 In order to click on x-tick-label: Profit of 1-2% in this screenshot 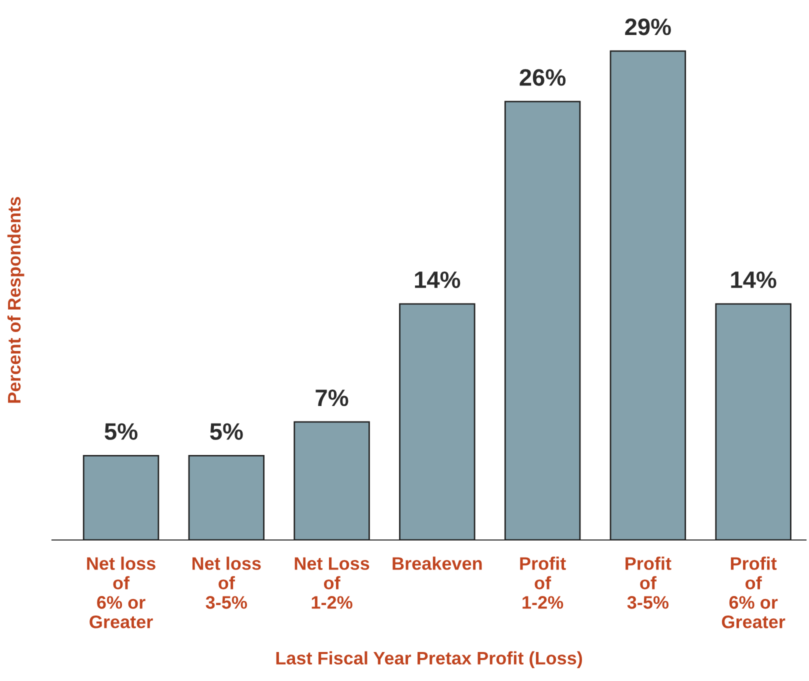, I will do `click(543, 582)`.